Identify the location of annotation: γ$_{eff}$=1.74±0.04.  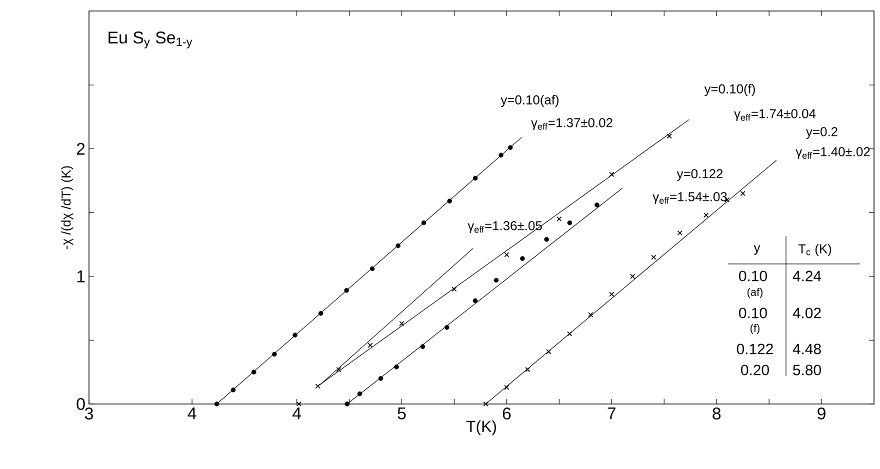
(775, 115).